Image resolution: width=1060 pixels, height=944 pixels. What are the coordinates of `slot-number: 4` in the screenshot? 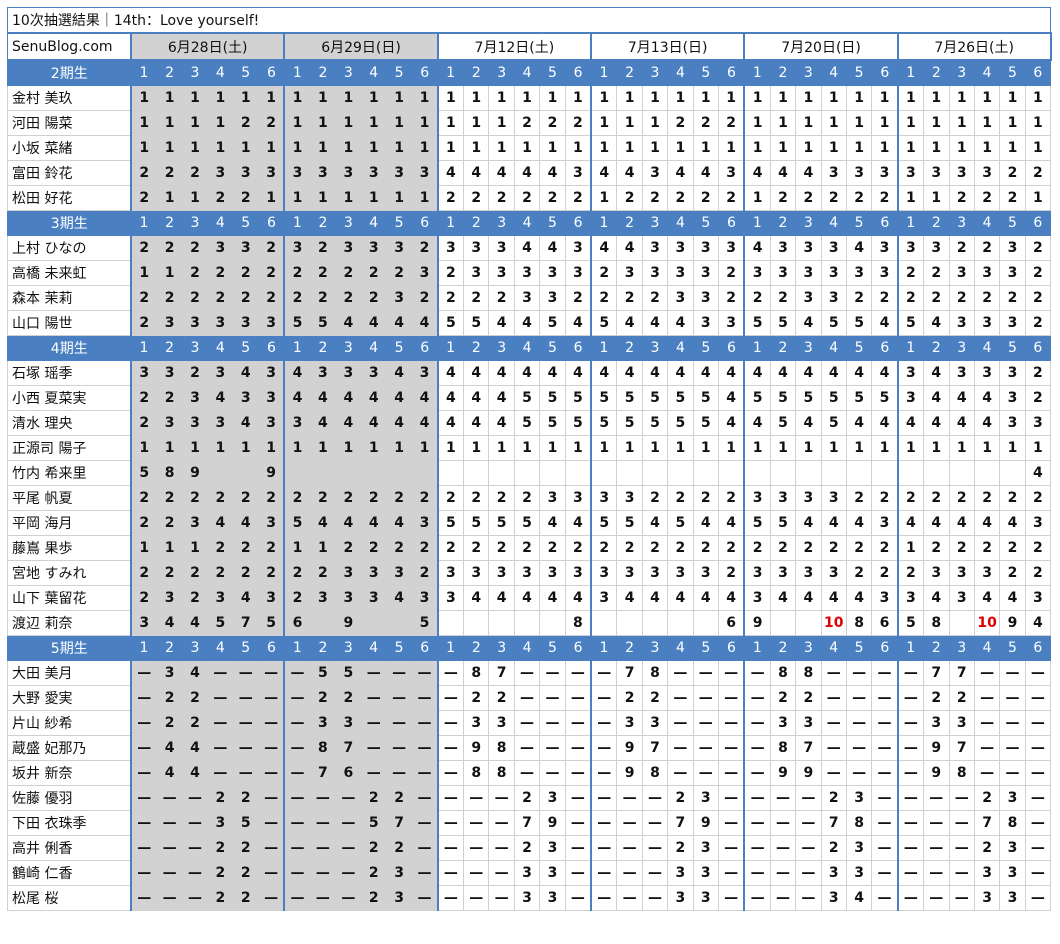 It's located at (987, 223).